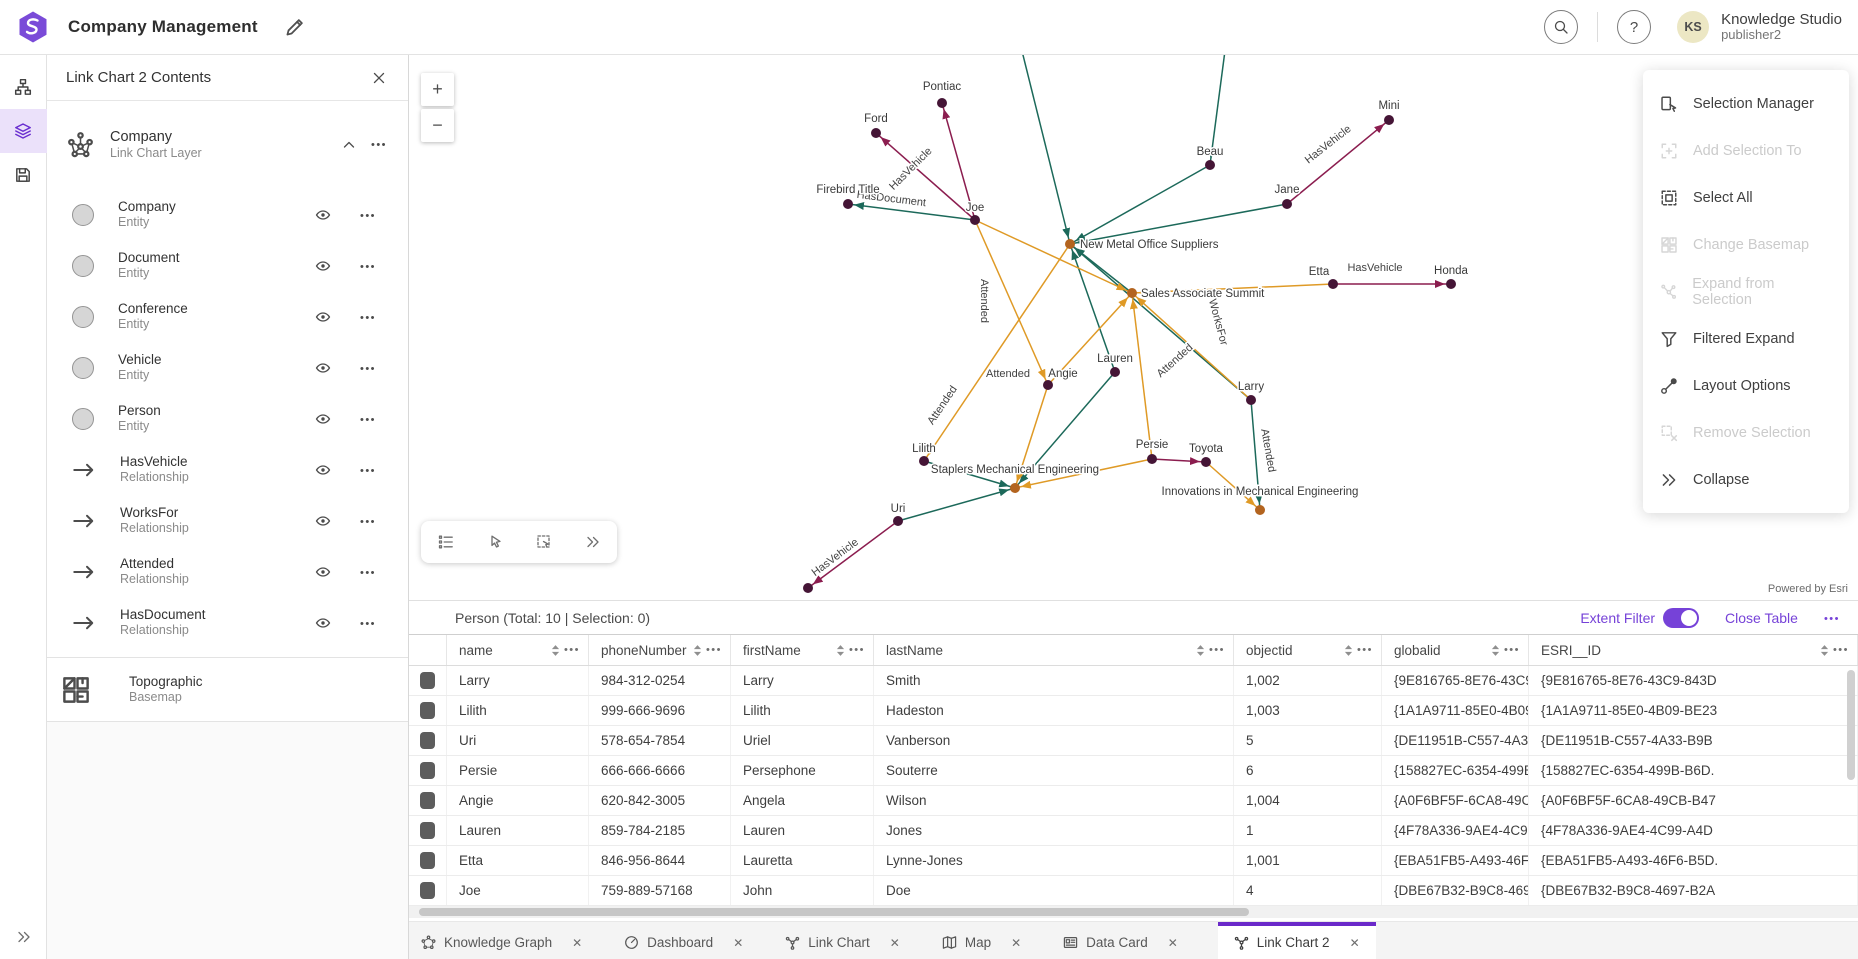 The width and height of the screenshot is (1858, 959). I want to click on layer-item-person: Person Entity •••, so click(227, 418).